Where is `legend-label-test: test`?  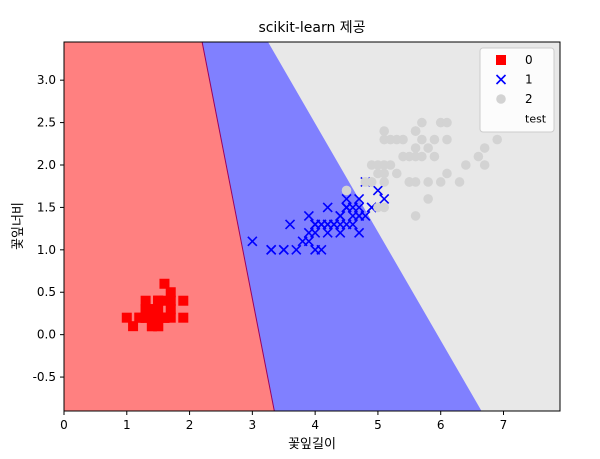
legend-label-test: test is located at coordinates (536, 119).